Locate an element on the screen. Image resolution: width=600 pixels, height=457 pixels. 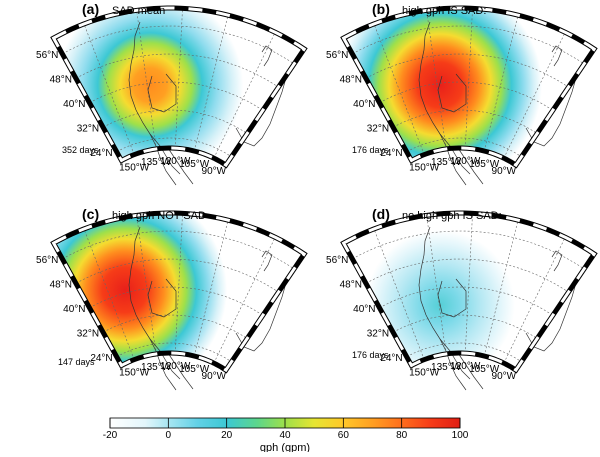
panel-letter: (b) is located at coordinates (381, 9).